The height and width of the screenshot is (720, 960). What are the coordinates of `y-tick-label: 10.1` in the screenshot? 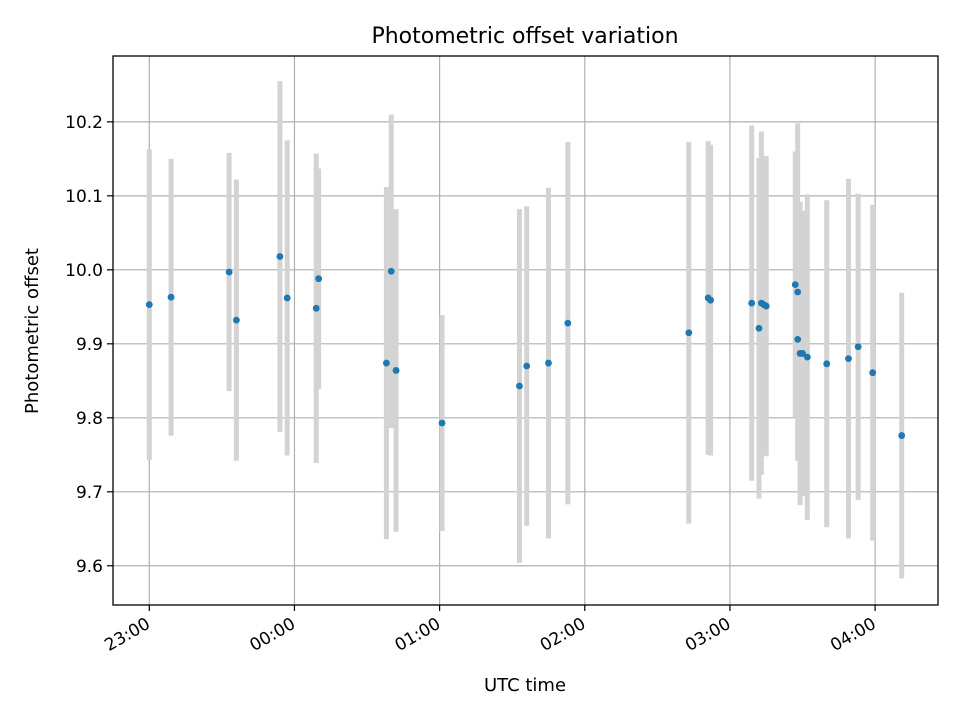 It's located at (84, 197).